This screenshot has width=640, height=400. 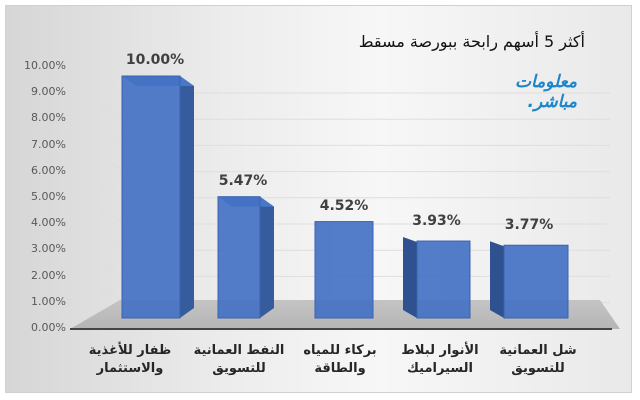 What do you see at coordinates (538, 360) in the screenshot?
I see `x-label-4: شل العمانية للتسويق` at bounding box center [538, 360].